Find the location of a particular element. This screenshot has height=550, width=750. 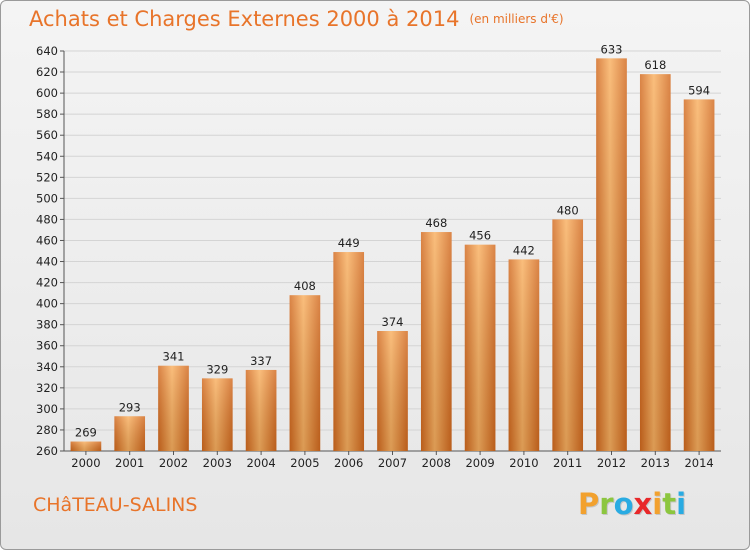

bar-value-label: 442 is located at coordinates (524, 250).